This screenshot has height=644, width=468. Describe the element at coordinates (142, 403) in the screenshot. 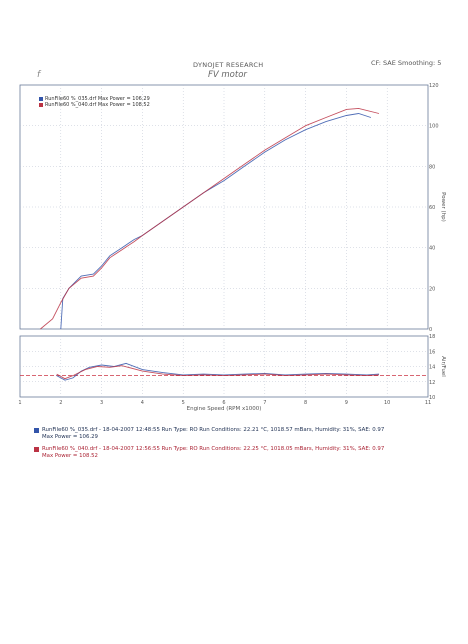

I see `x-tick-label: 4` at that location.